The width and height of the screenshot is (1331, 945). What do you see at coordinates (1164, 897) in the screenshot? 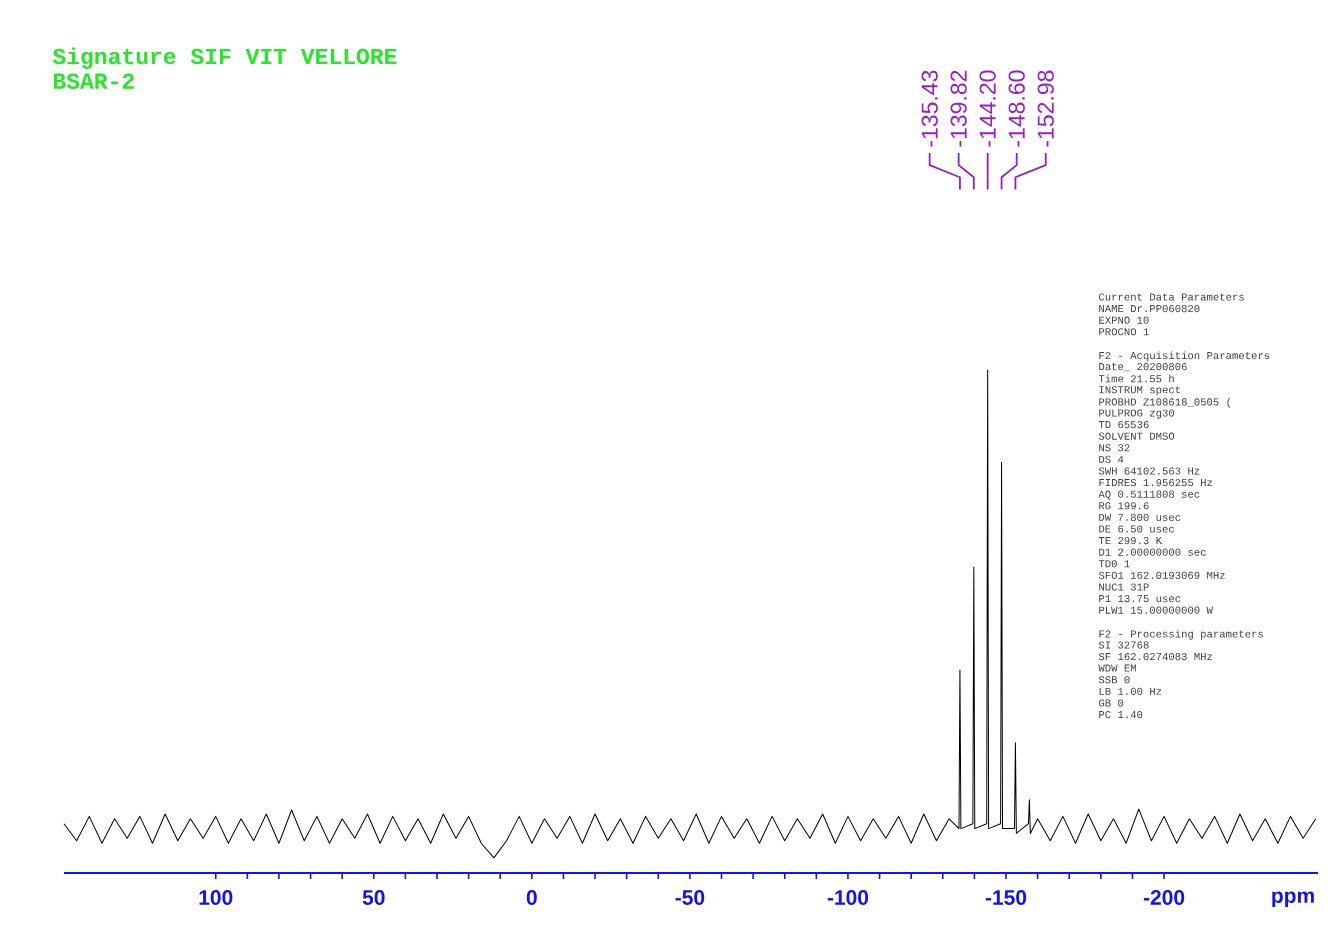
I see `x-tick-label: -200` at bounding box center [1164, 897].